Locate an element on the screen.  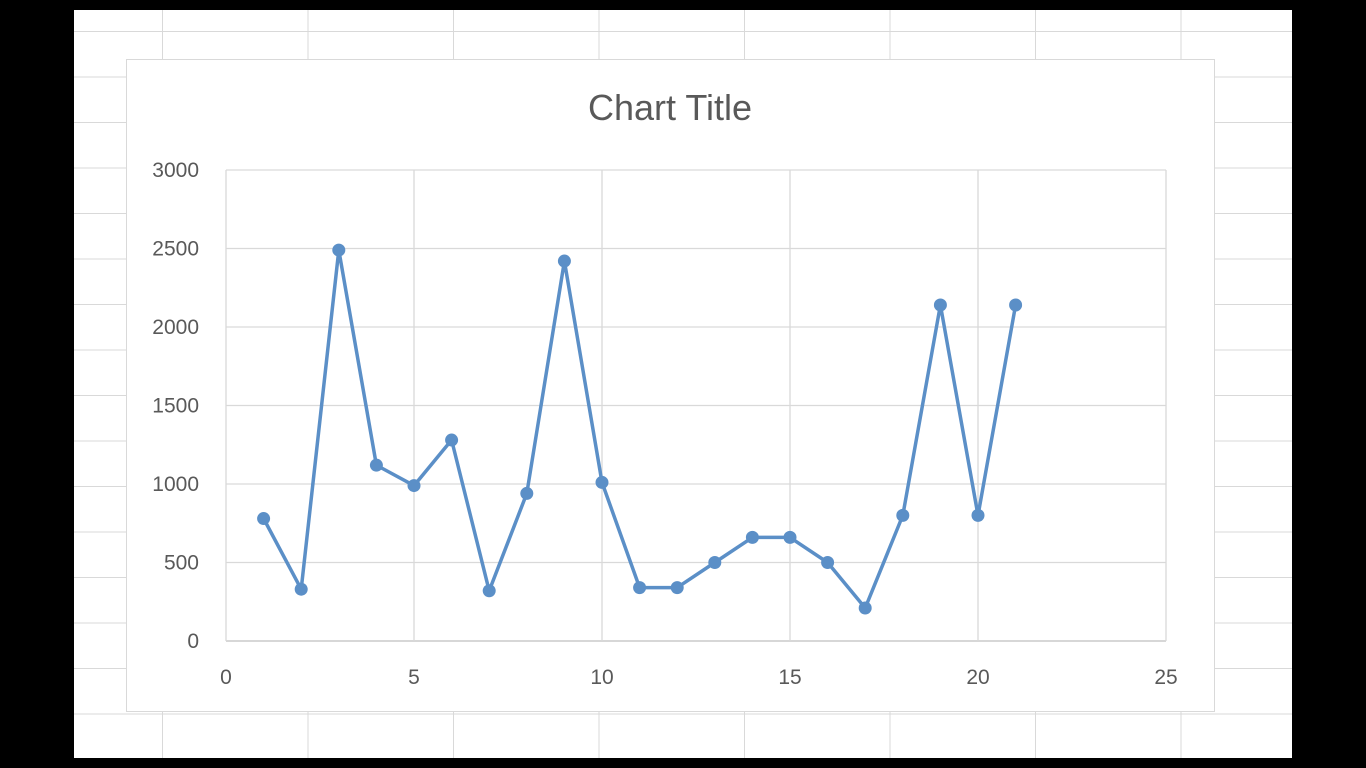
y-tick-label: 1000 is located at coordinates (175, 484).